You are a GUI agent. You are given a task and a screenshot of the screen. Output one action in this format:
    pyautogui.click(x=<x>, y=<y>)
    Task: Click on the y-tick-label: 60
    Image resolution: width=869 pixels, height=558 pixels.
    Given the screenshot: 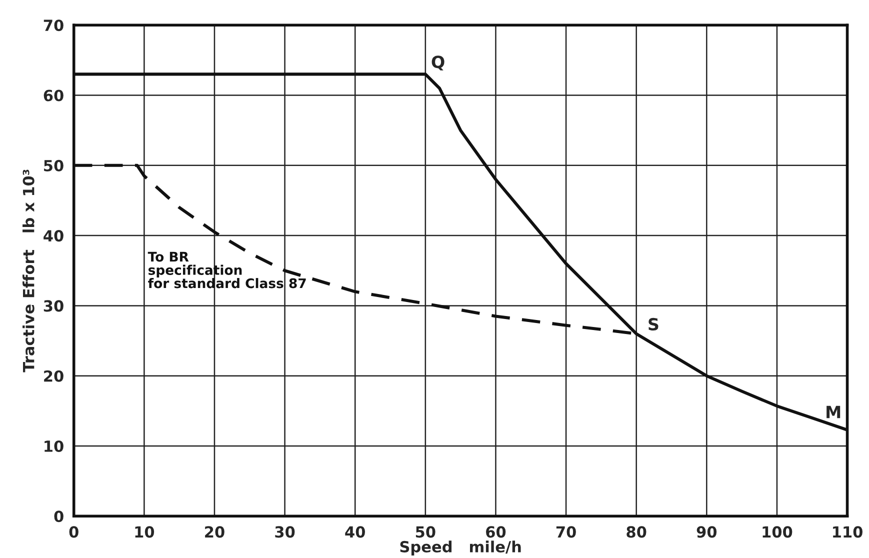 What is the action you would take?
    pyautogui.click(x=54, y=96)
    